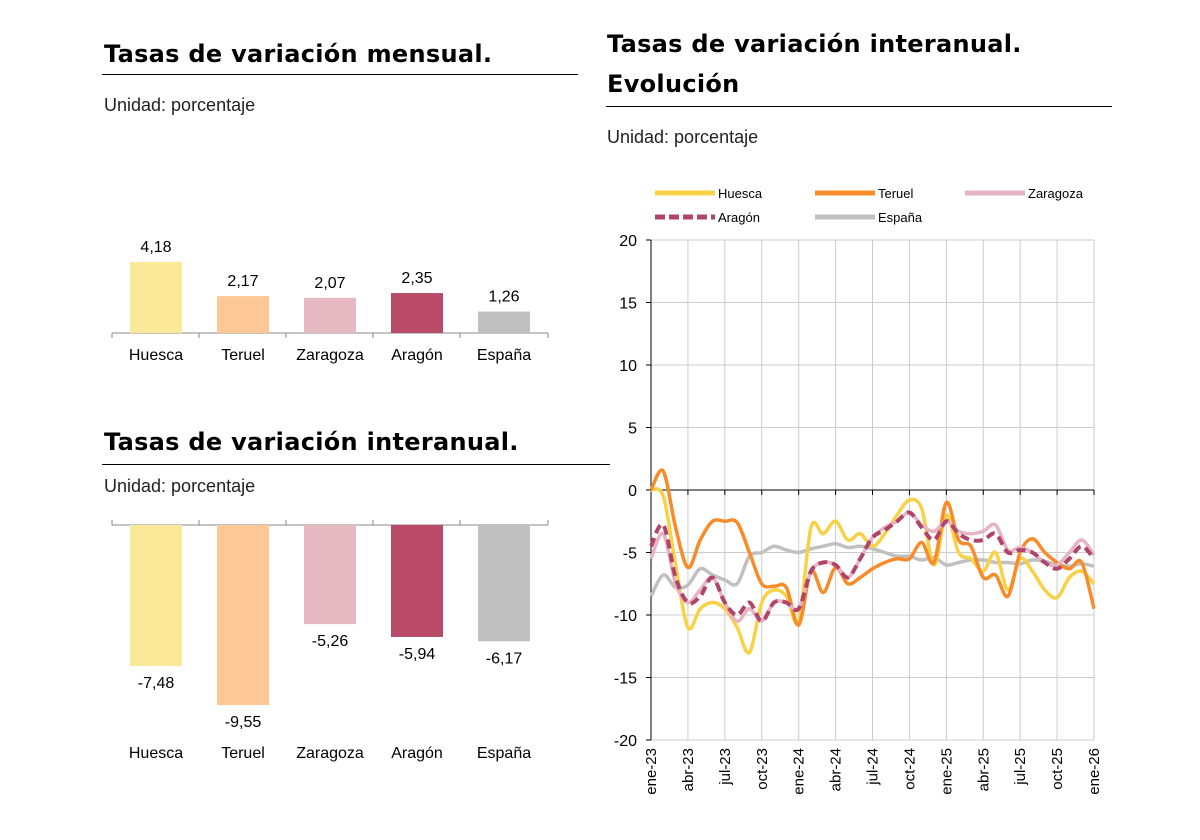 The width and height of the screenshot is (1200, 840). Describe the element at coordinates (298, 54) in the screenshot. I see `monthly-chart-title: Tasas de variación mensual.` at that location.